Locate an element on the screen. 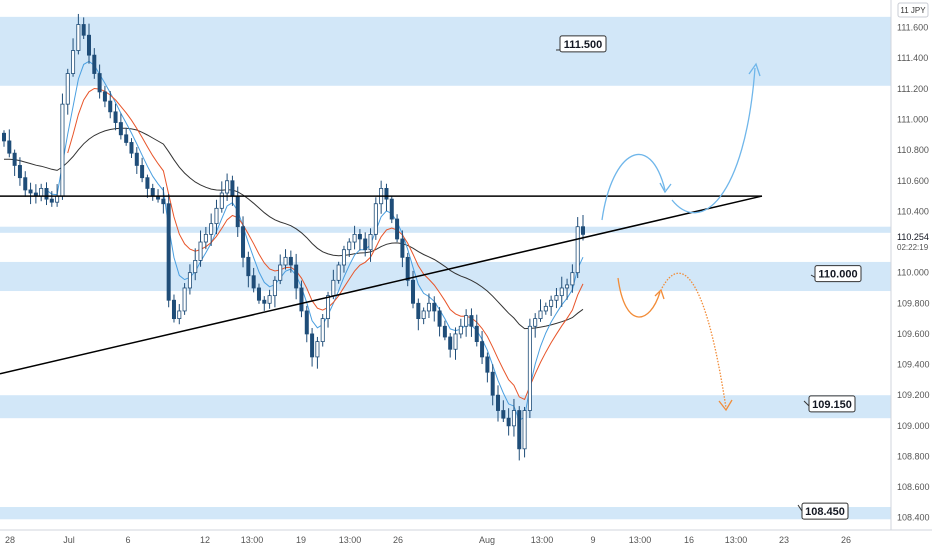 This screenshot has height=555, width=932. symbol-badge-label: 11 JPY is located at coordinates (913, 10).